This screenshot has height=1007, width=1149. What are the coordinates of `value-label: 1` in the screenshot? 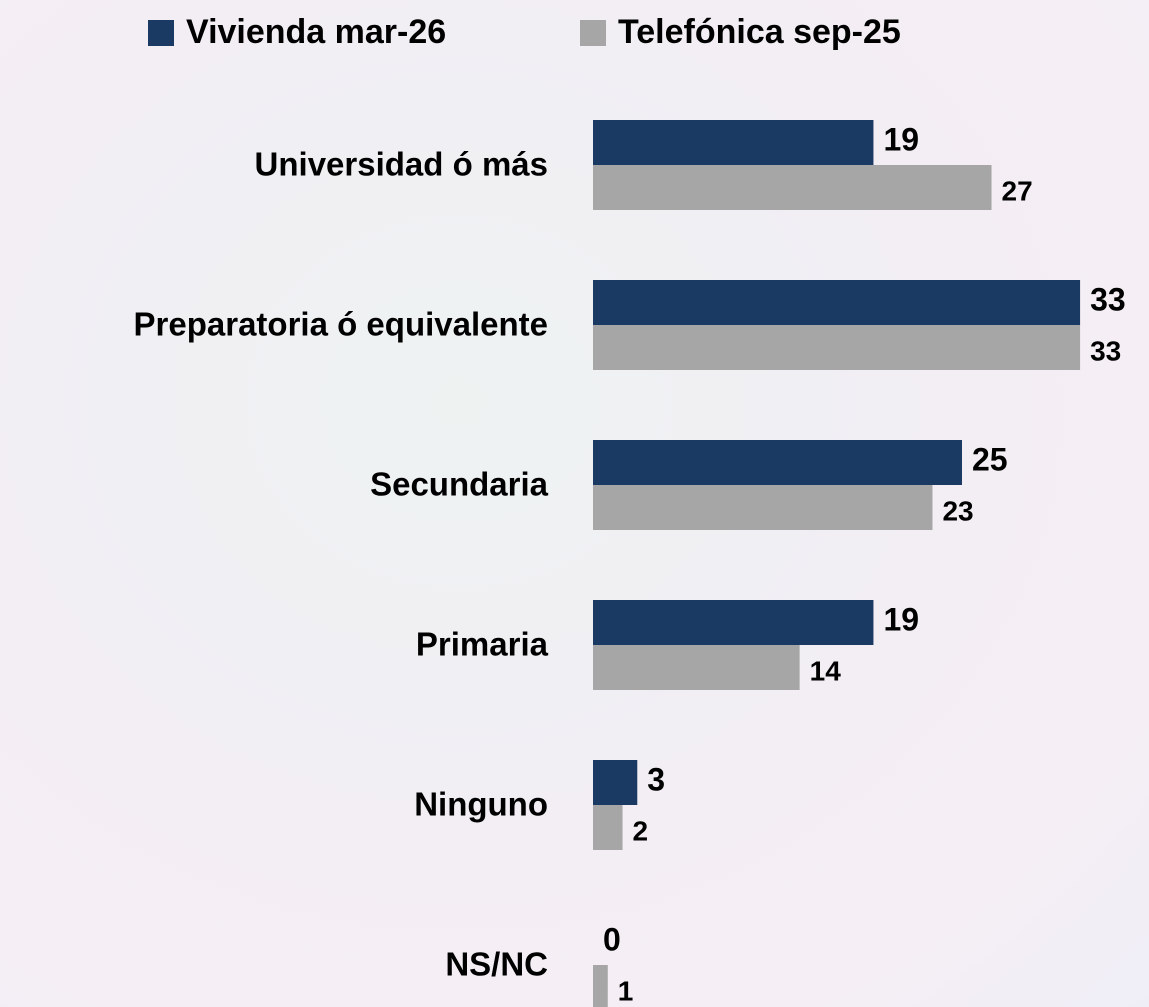 It's located at (626, 990).